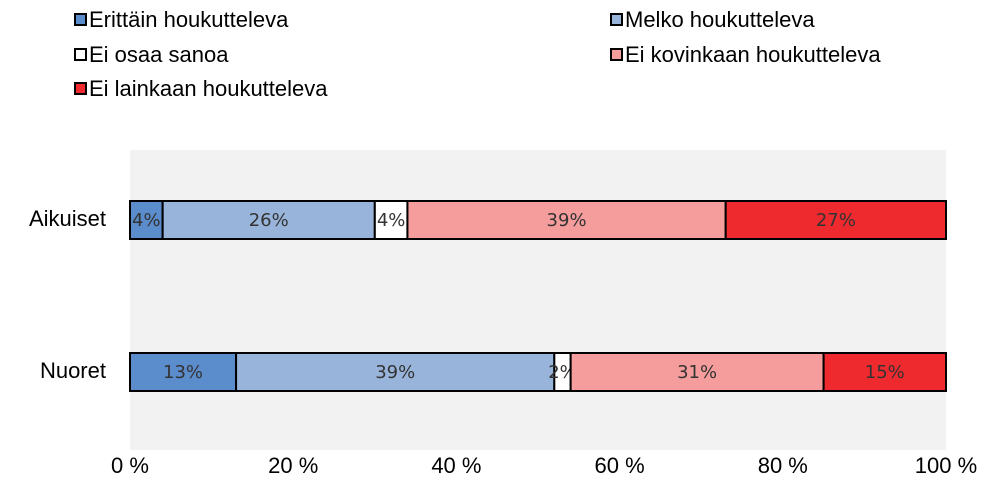 This screenshot has width=997, height=502. I want to click on legend-label: Erittäin houkutteleva, so click(189, 19).